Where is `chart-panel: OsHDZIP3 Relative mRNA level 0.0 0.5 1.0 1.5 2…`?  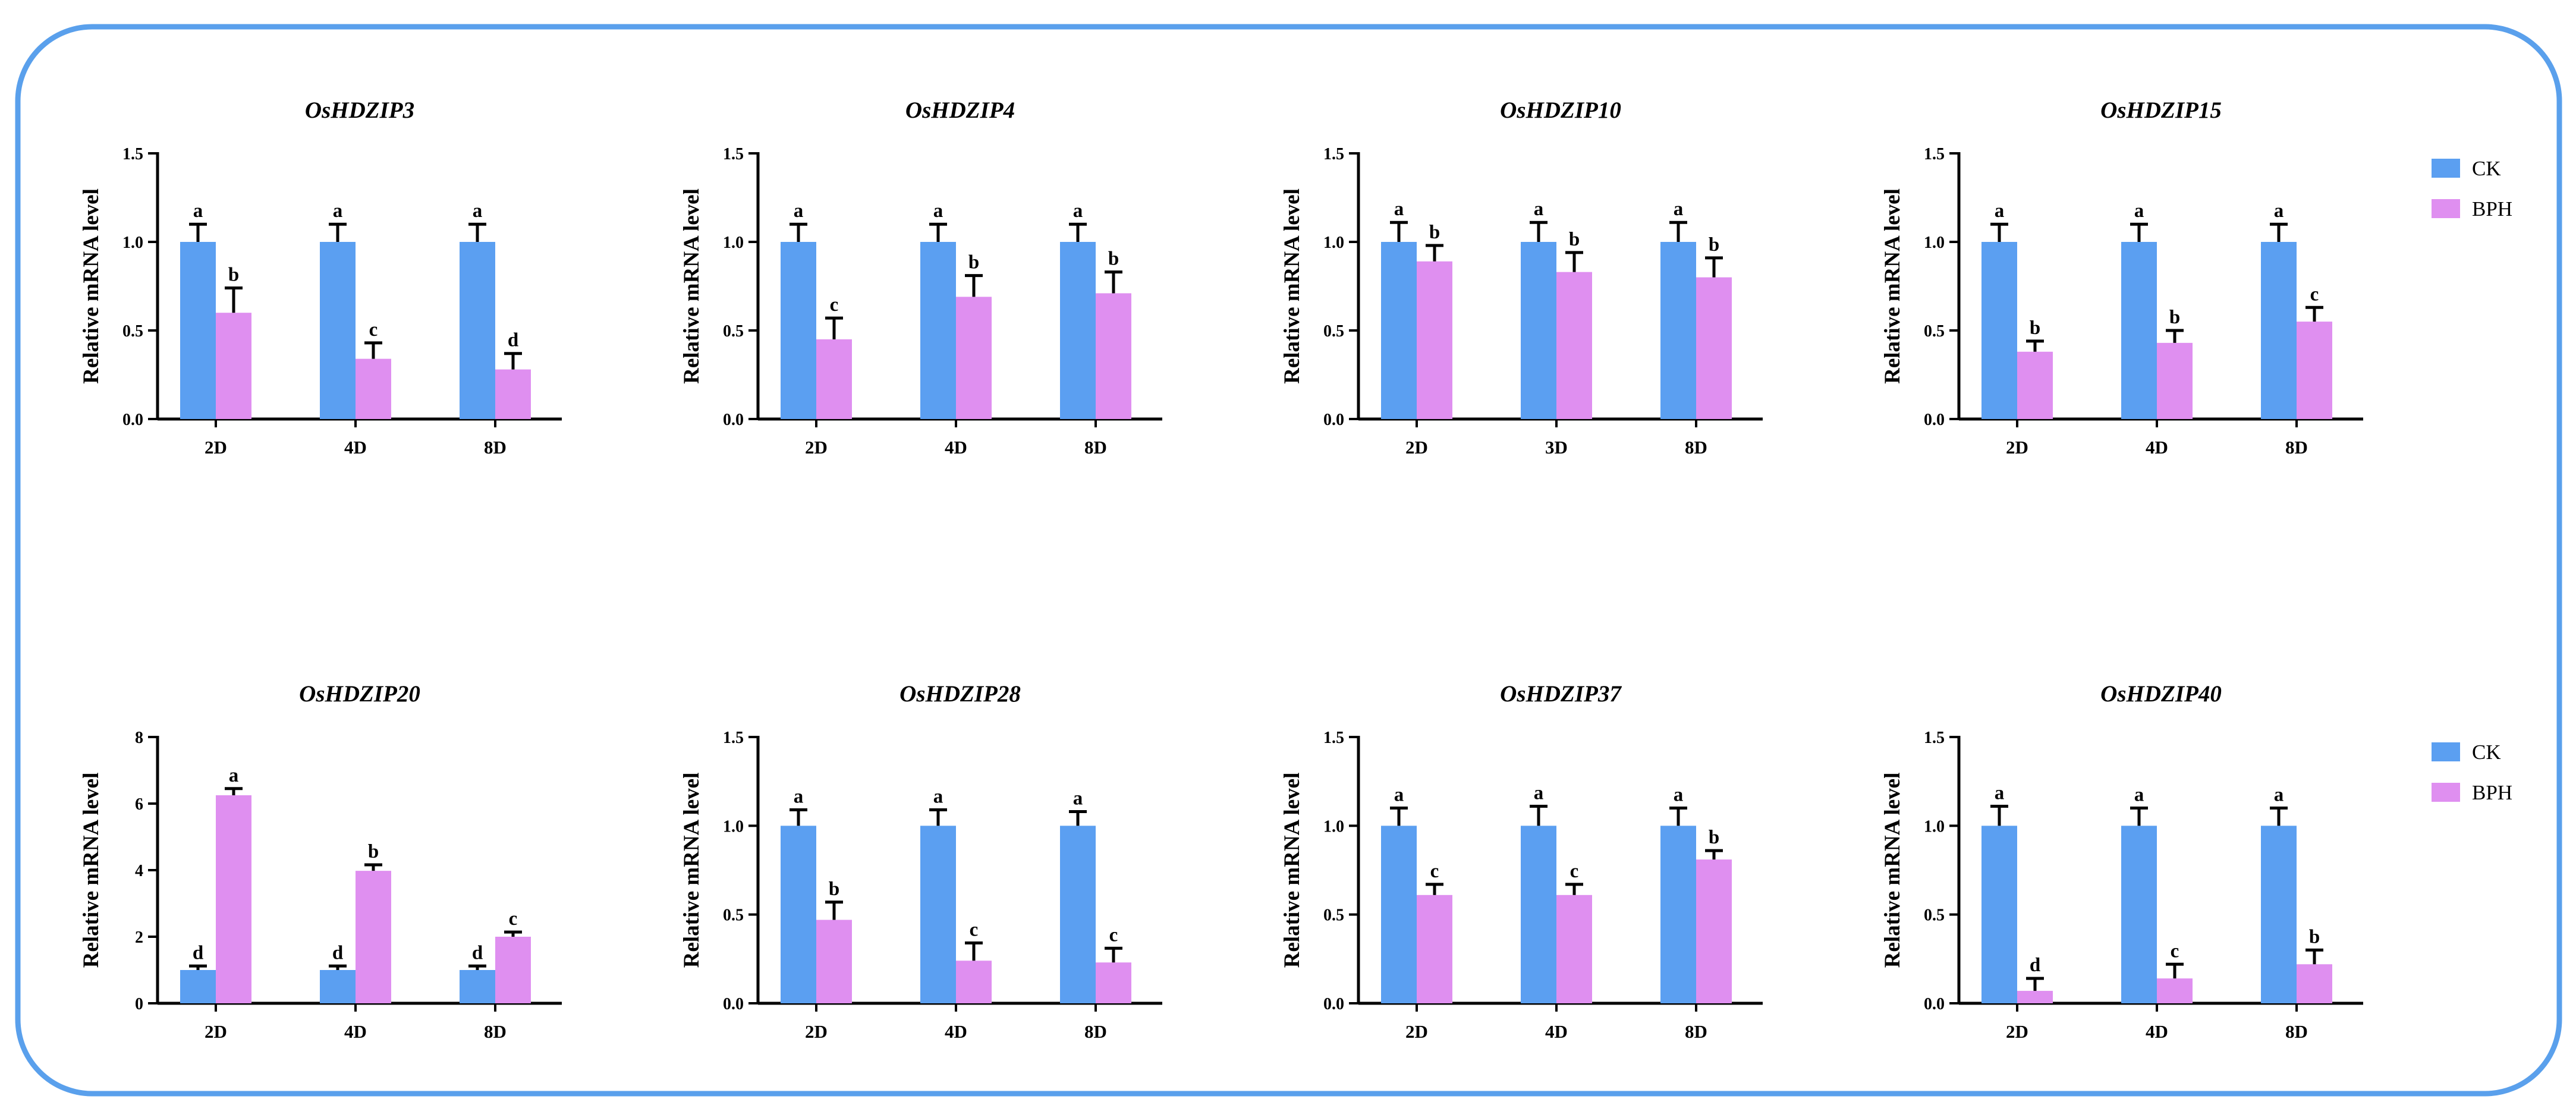
chart-panel: OsHDZIP3 Relative mRNA level 0.0 0.5 1.0 1.5 2… is located at coordinates (320, 277).